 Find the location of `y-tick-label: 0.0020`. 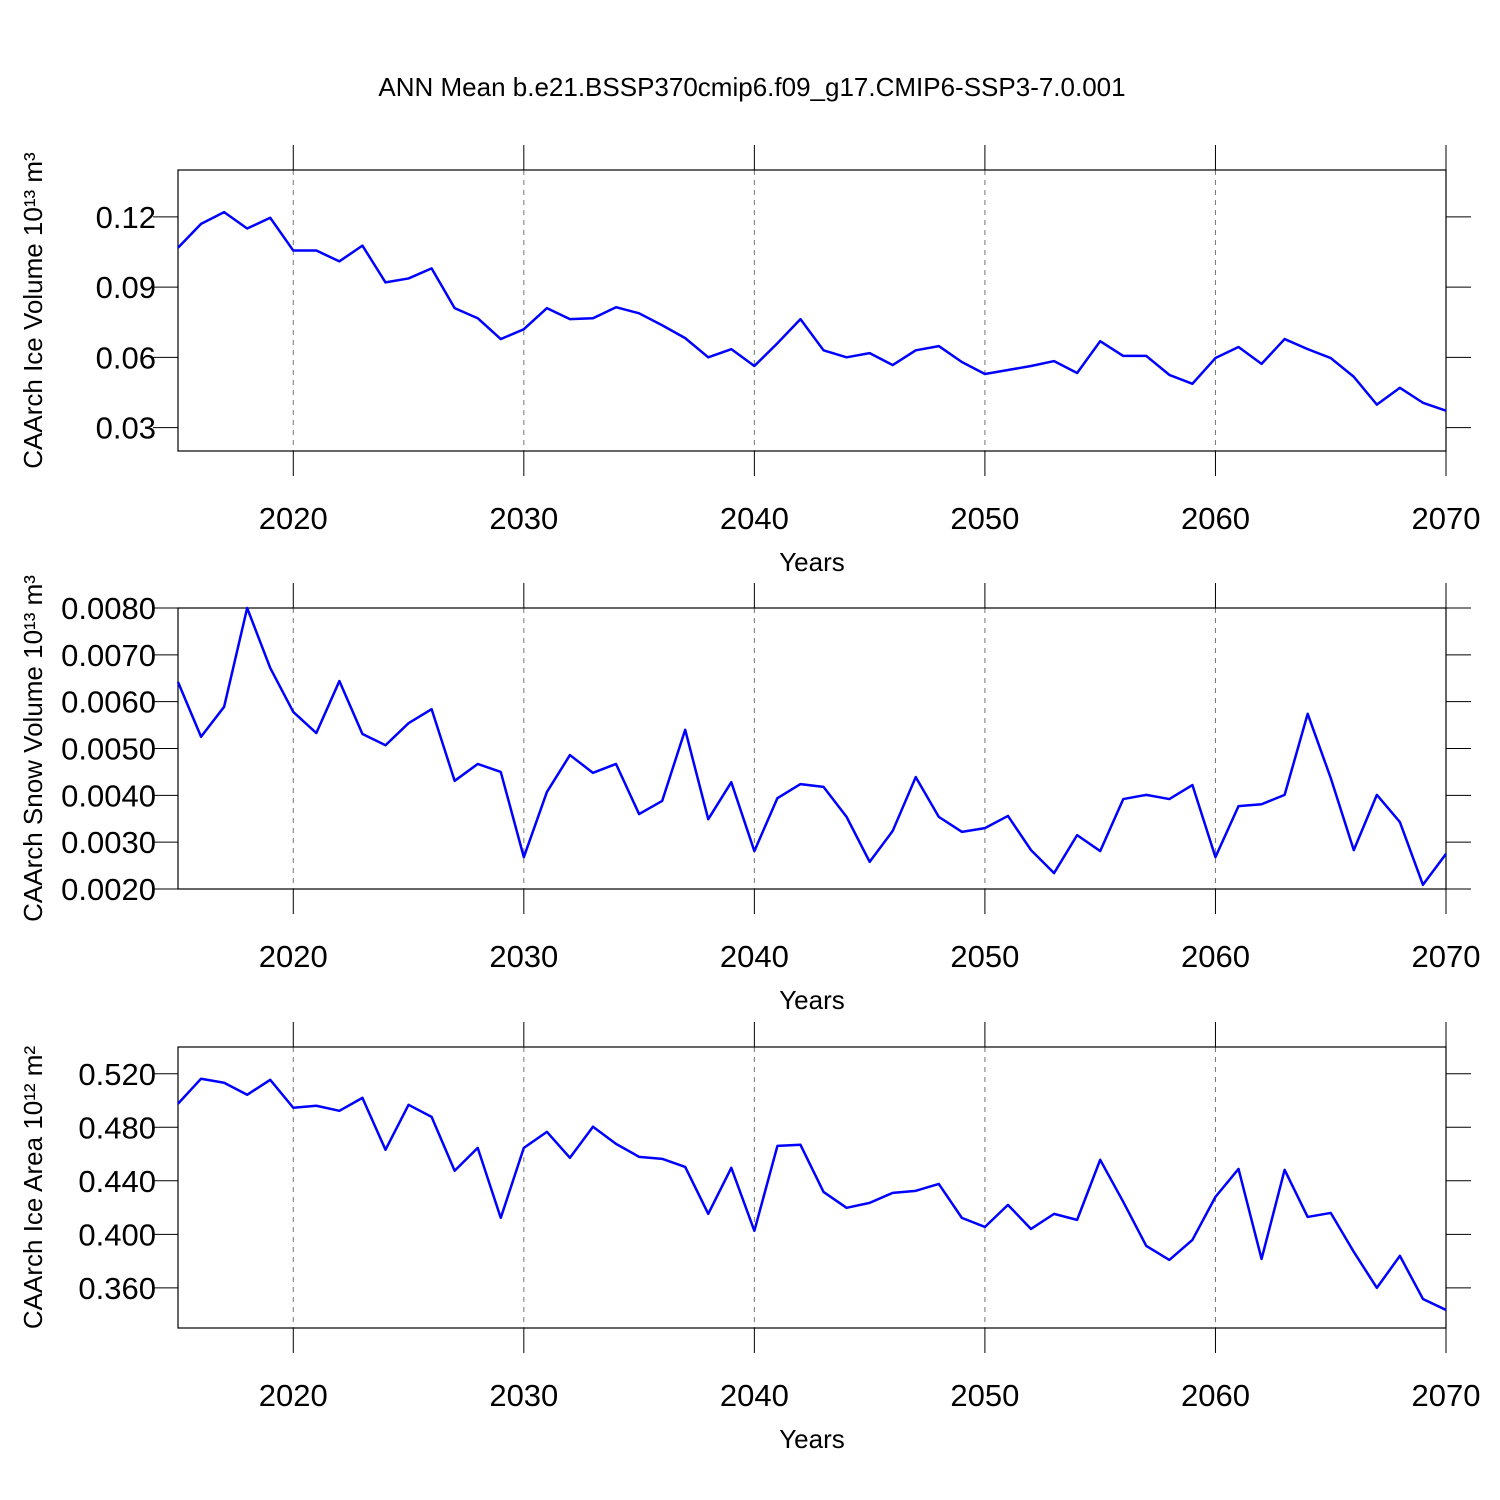

y-tick-label: 0.0020 is located at coordinates (108, 889).